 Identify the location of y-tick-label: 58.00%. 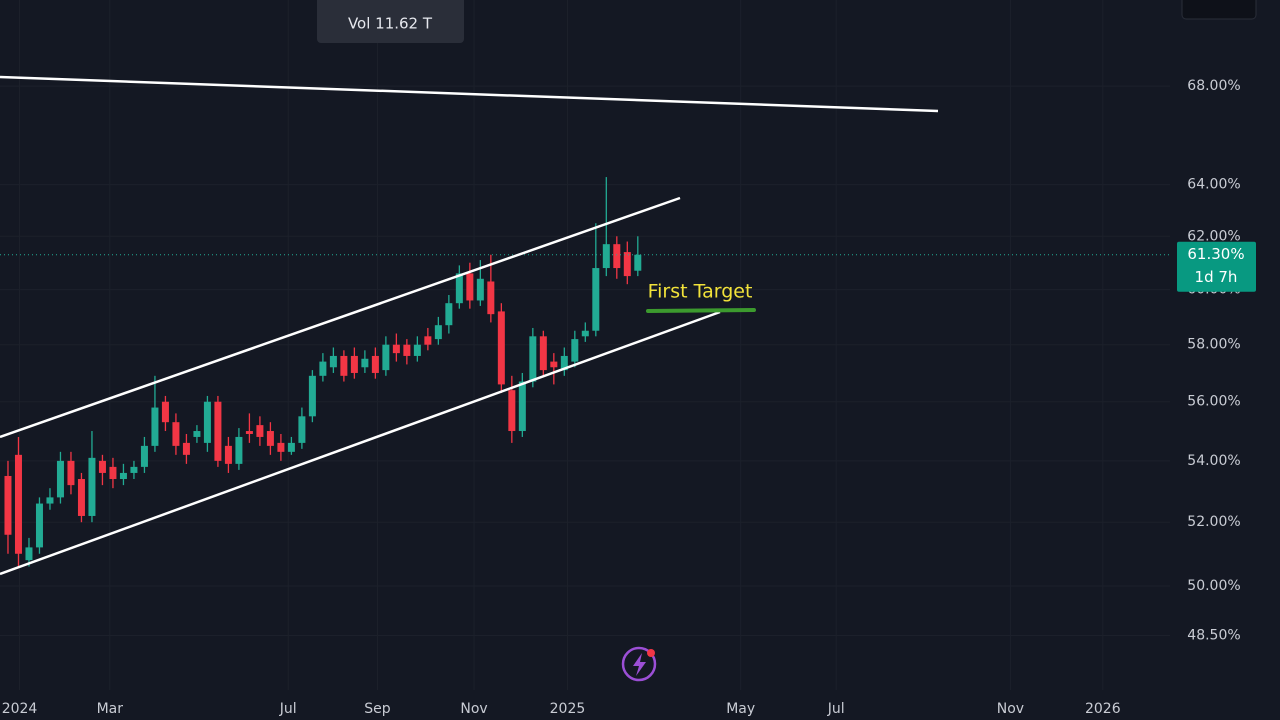
(1213, 345).